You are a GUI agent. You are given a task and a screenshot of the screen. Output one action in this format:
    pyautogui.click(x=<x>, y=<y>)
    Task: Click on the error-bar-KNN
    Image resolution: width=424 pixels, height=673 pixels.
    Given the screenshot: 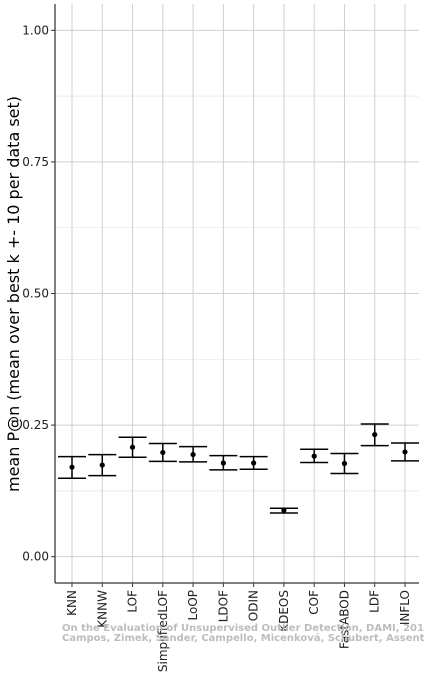 What is the action you would take?
    pyautogui.click(x=72, y=467)
    